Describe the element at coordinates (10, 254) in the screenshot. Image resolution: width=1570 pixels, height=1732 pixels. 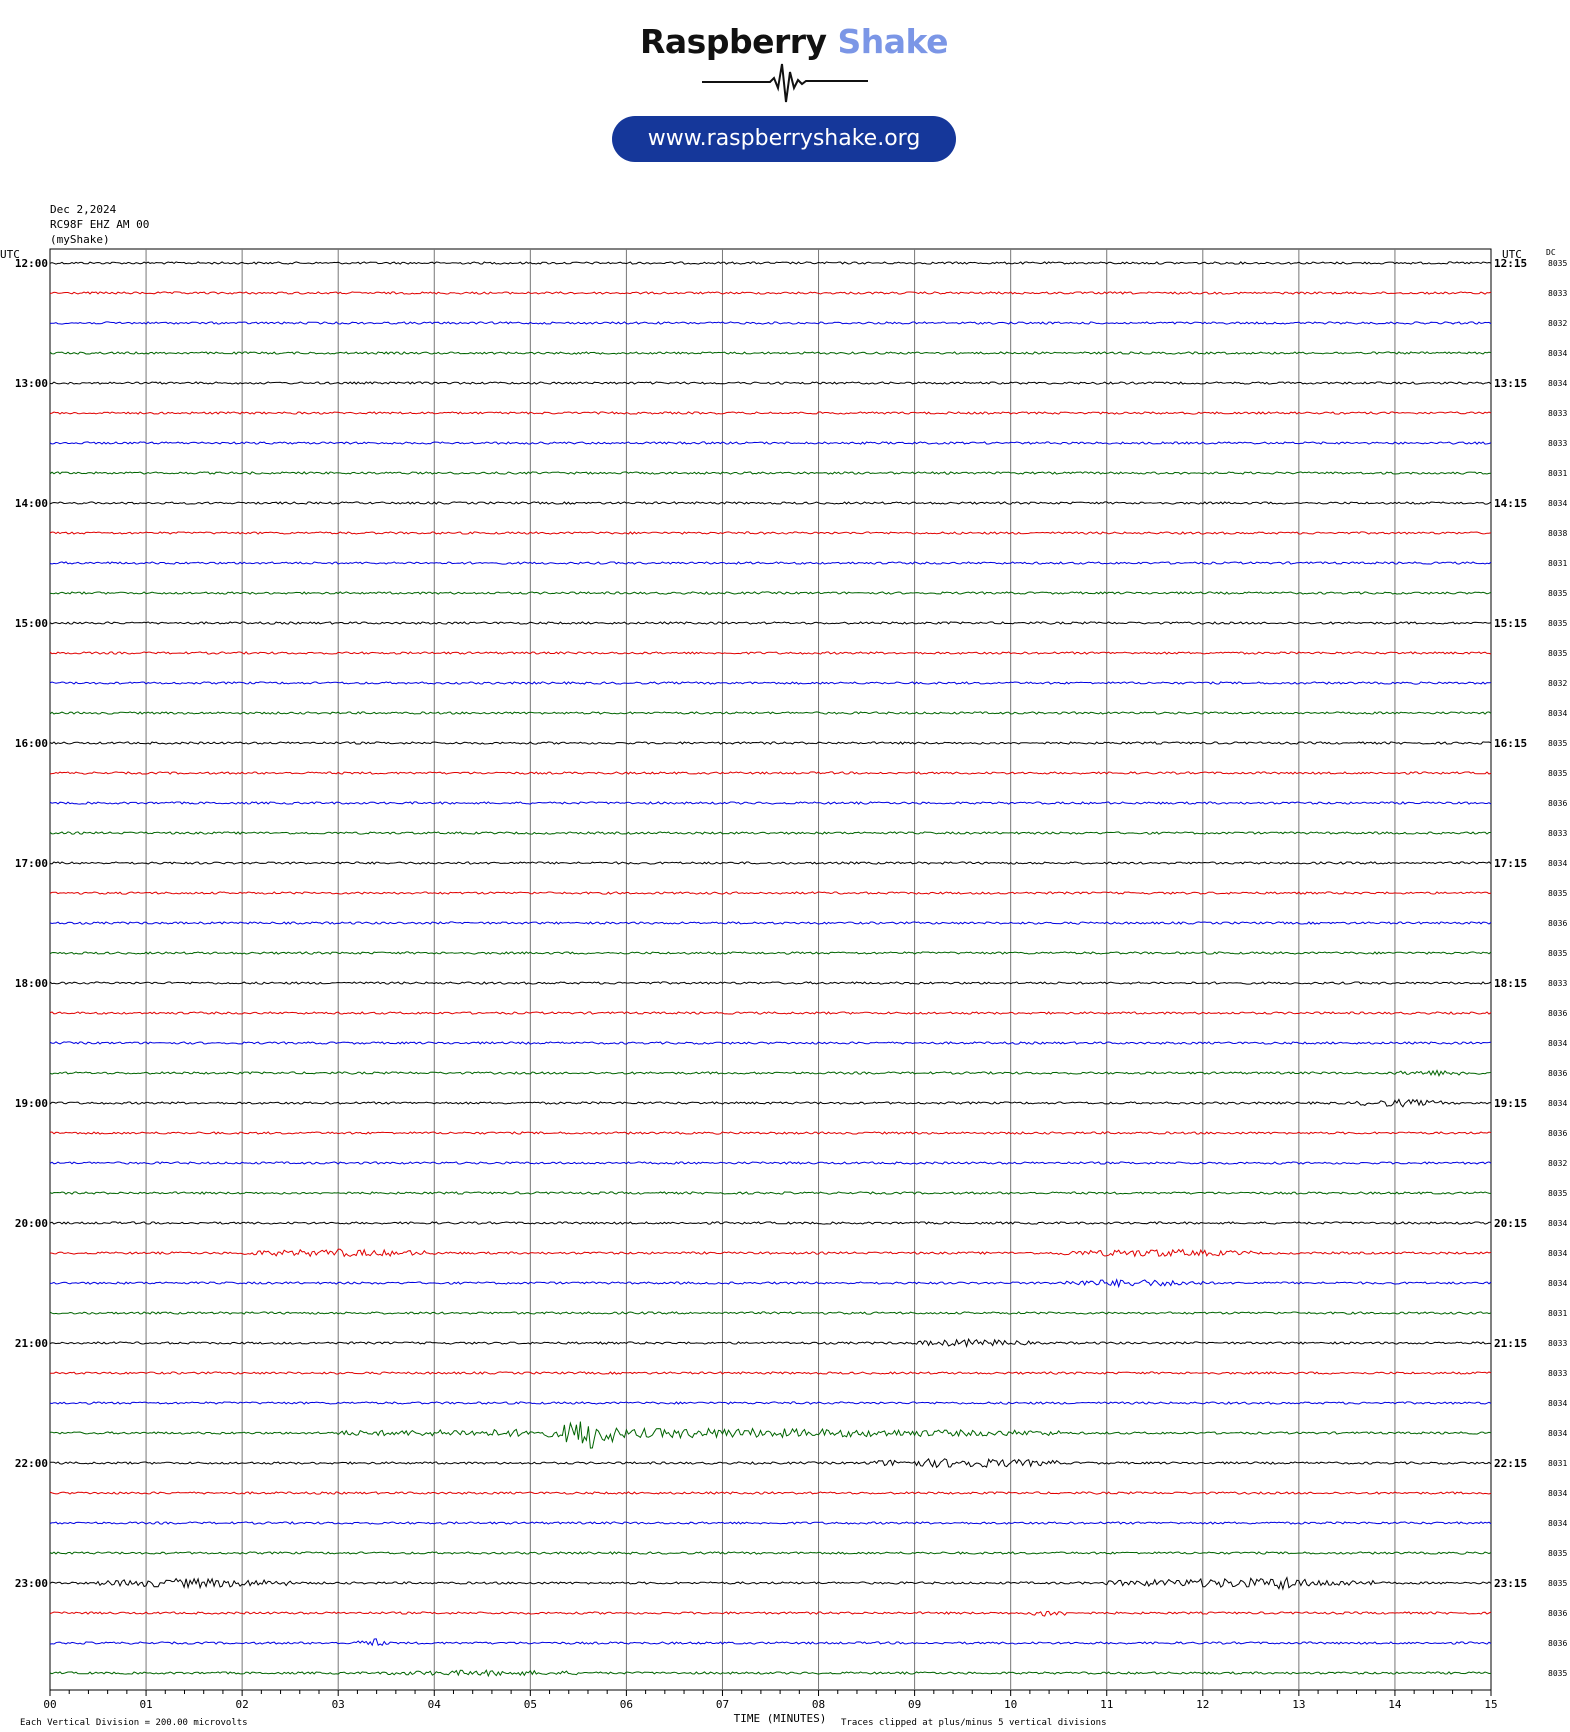
I see `utc-label-left: UTC` at that location.